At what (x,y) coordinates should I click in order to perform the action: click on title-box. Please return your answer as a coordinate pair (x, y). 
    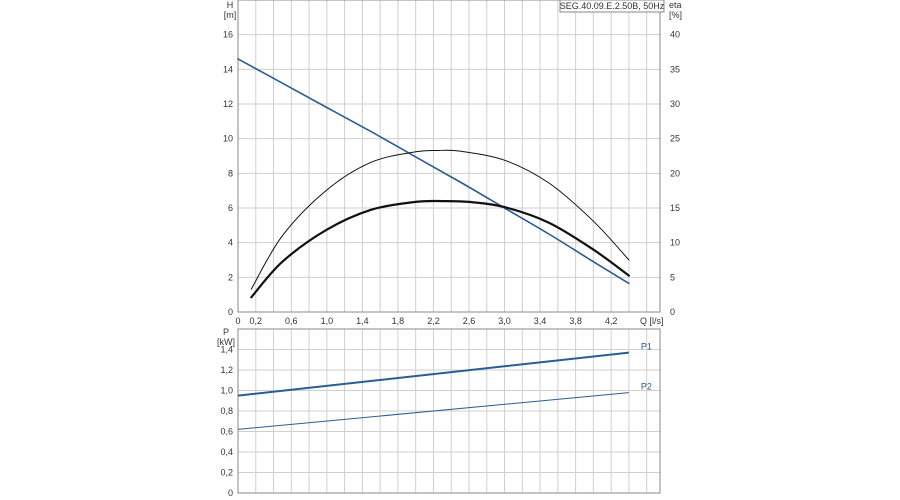
    Looking at the image, I should click on (612, 6).